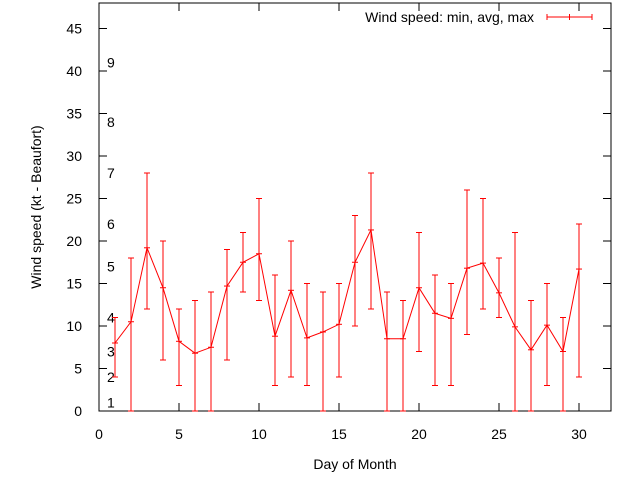 Image resolution: width=640 pixels, height=480 pixels. Describe the element at coordinates (111, 352) in the screenshot. I see `beaufort-label: 3` at that location.